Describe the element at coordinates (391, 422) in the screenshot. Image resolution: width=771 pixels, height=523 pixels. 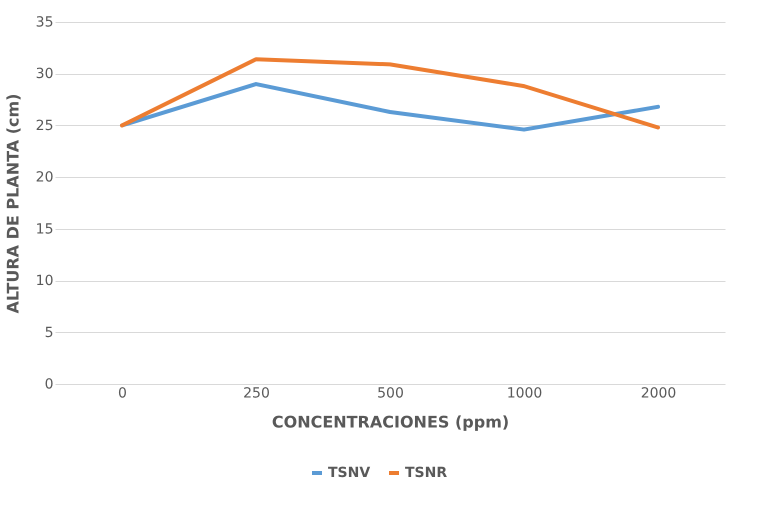
I see `x-axis-title: CONCENTRACIONES (ppm)` at that location.